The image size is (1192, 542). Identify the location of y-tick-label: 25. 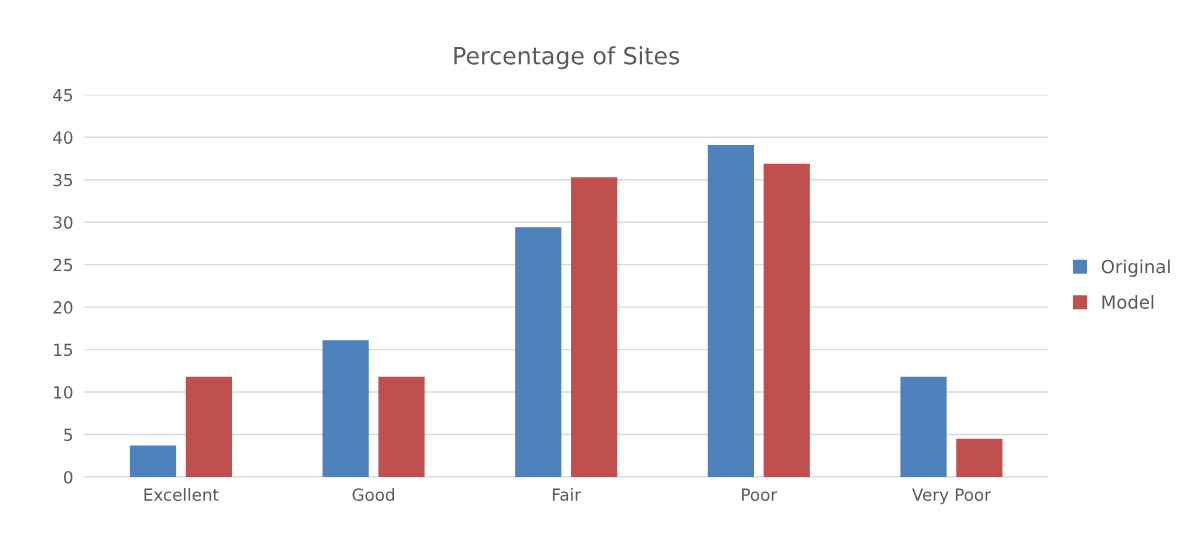
(63, 265).